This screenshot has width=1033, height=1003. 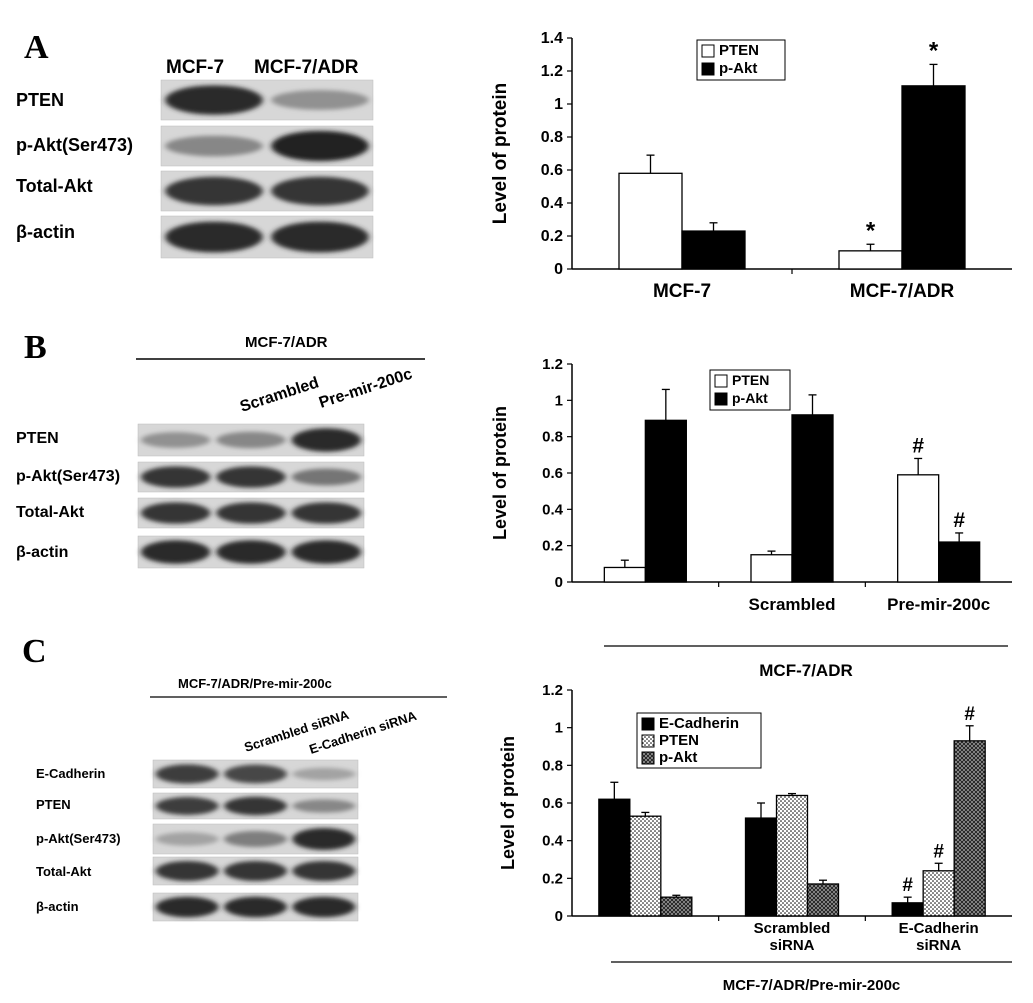 I want to click on blot-a-strips, so click(x=267, y=169).